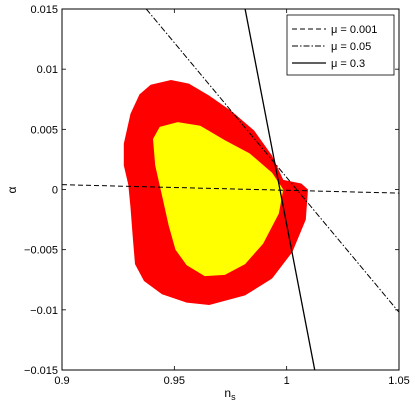 The width and height of the screenshot is (415, 407). What do you see at coordinates (233, 397) in the screenshot?
I see `x-axis-label-subscript: s` at bounding box center [233, 397].